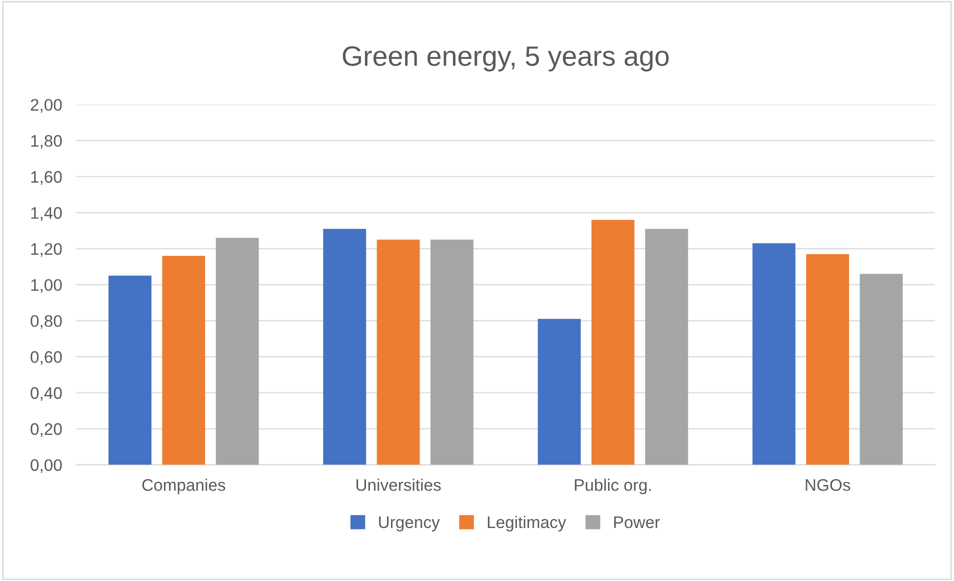 The height and width of the screenshot is (581, 954). What do you see at coordinates (505, 59) in the screenshot?
I see `chart-title: Green energy, 5 years ago` at bounding box center [505, 59].